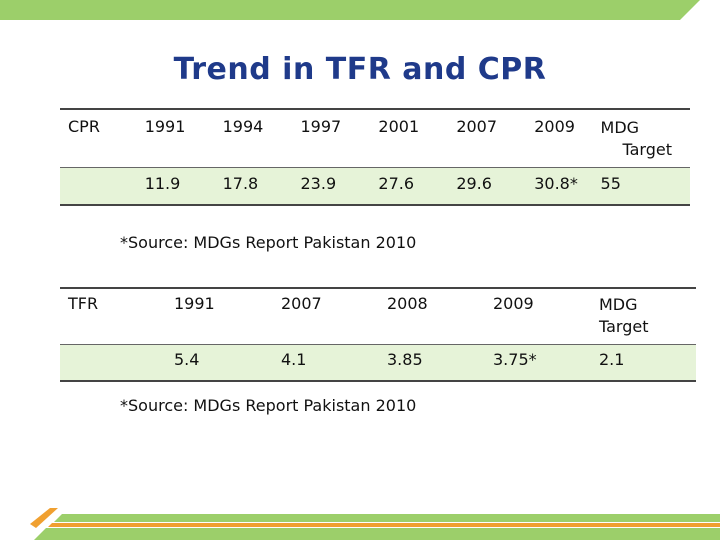 Image resolution: width=720 pixels, height=540 pixels. What do you see at coordinates (102, 186) in the screenshot?
I see `cpr-empty-cell` at bounding box center [102, 186].